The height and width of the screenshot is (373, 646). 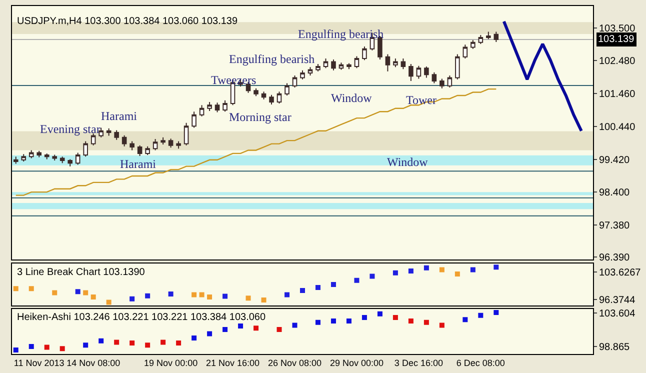 What do you see at coordinates (480, 363) in the screenshot?
I see `x-tick-label: 6 Dec 08:00` at bounding box center [480, 363].